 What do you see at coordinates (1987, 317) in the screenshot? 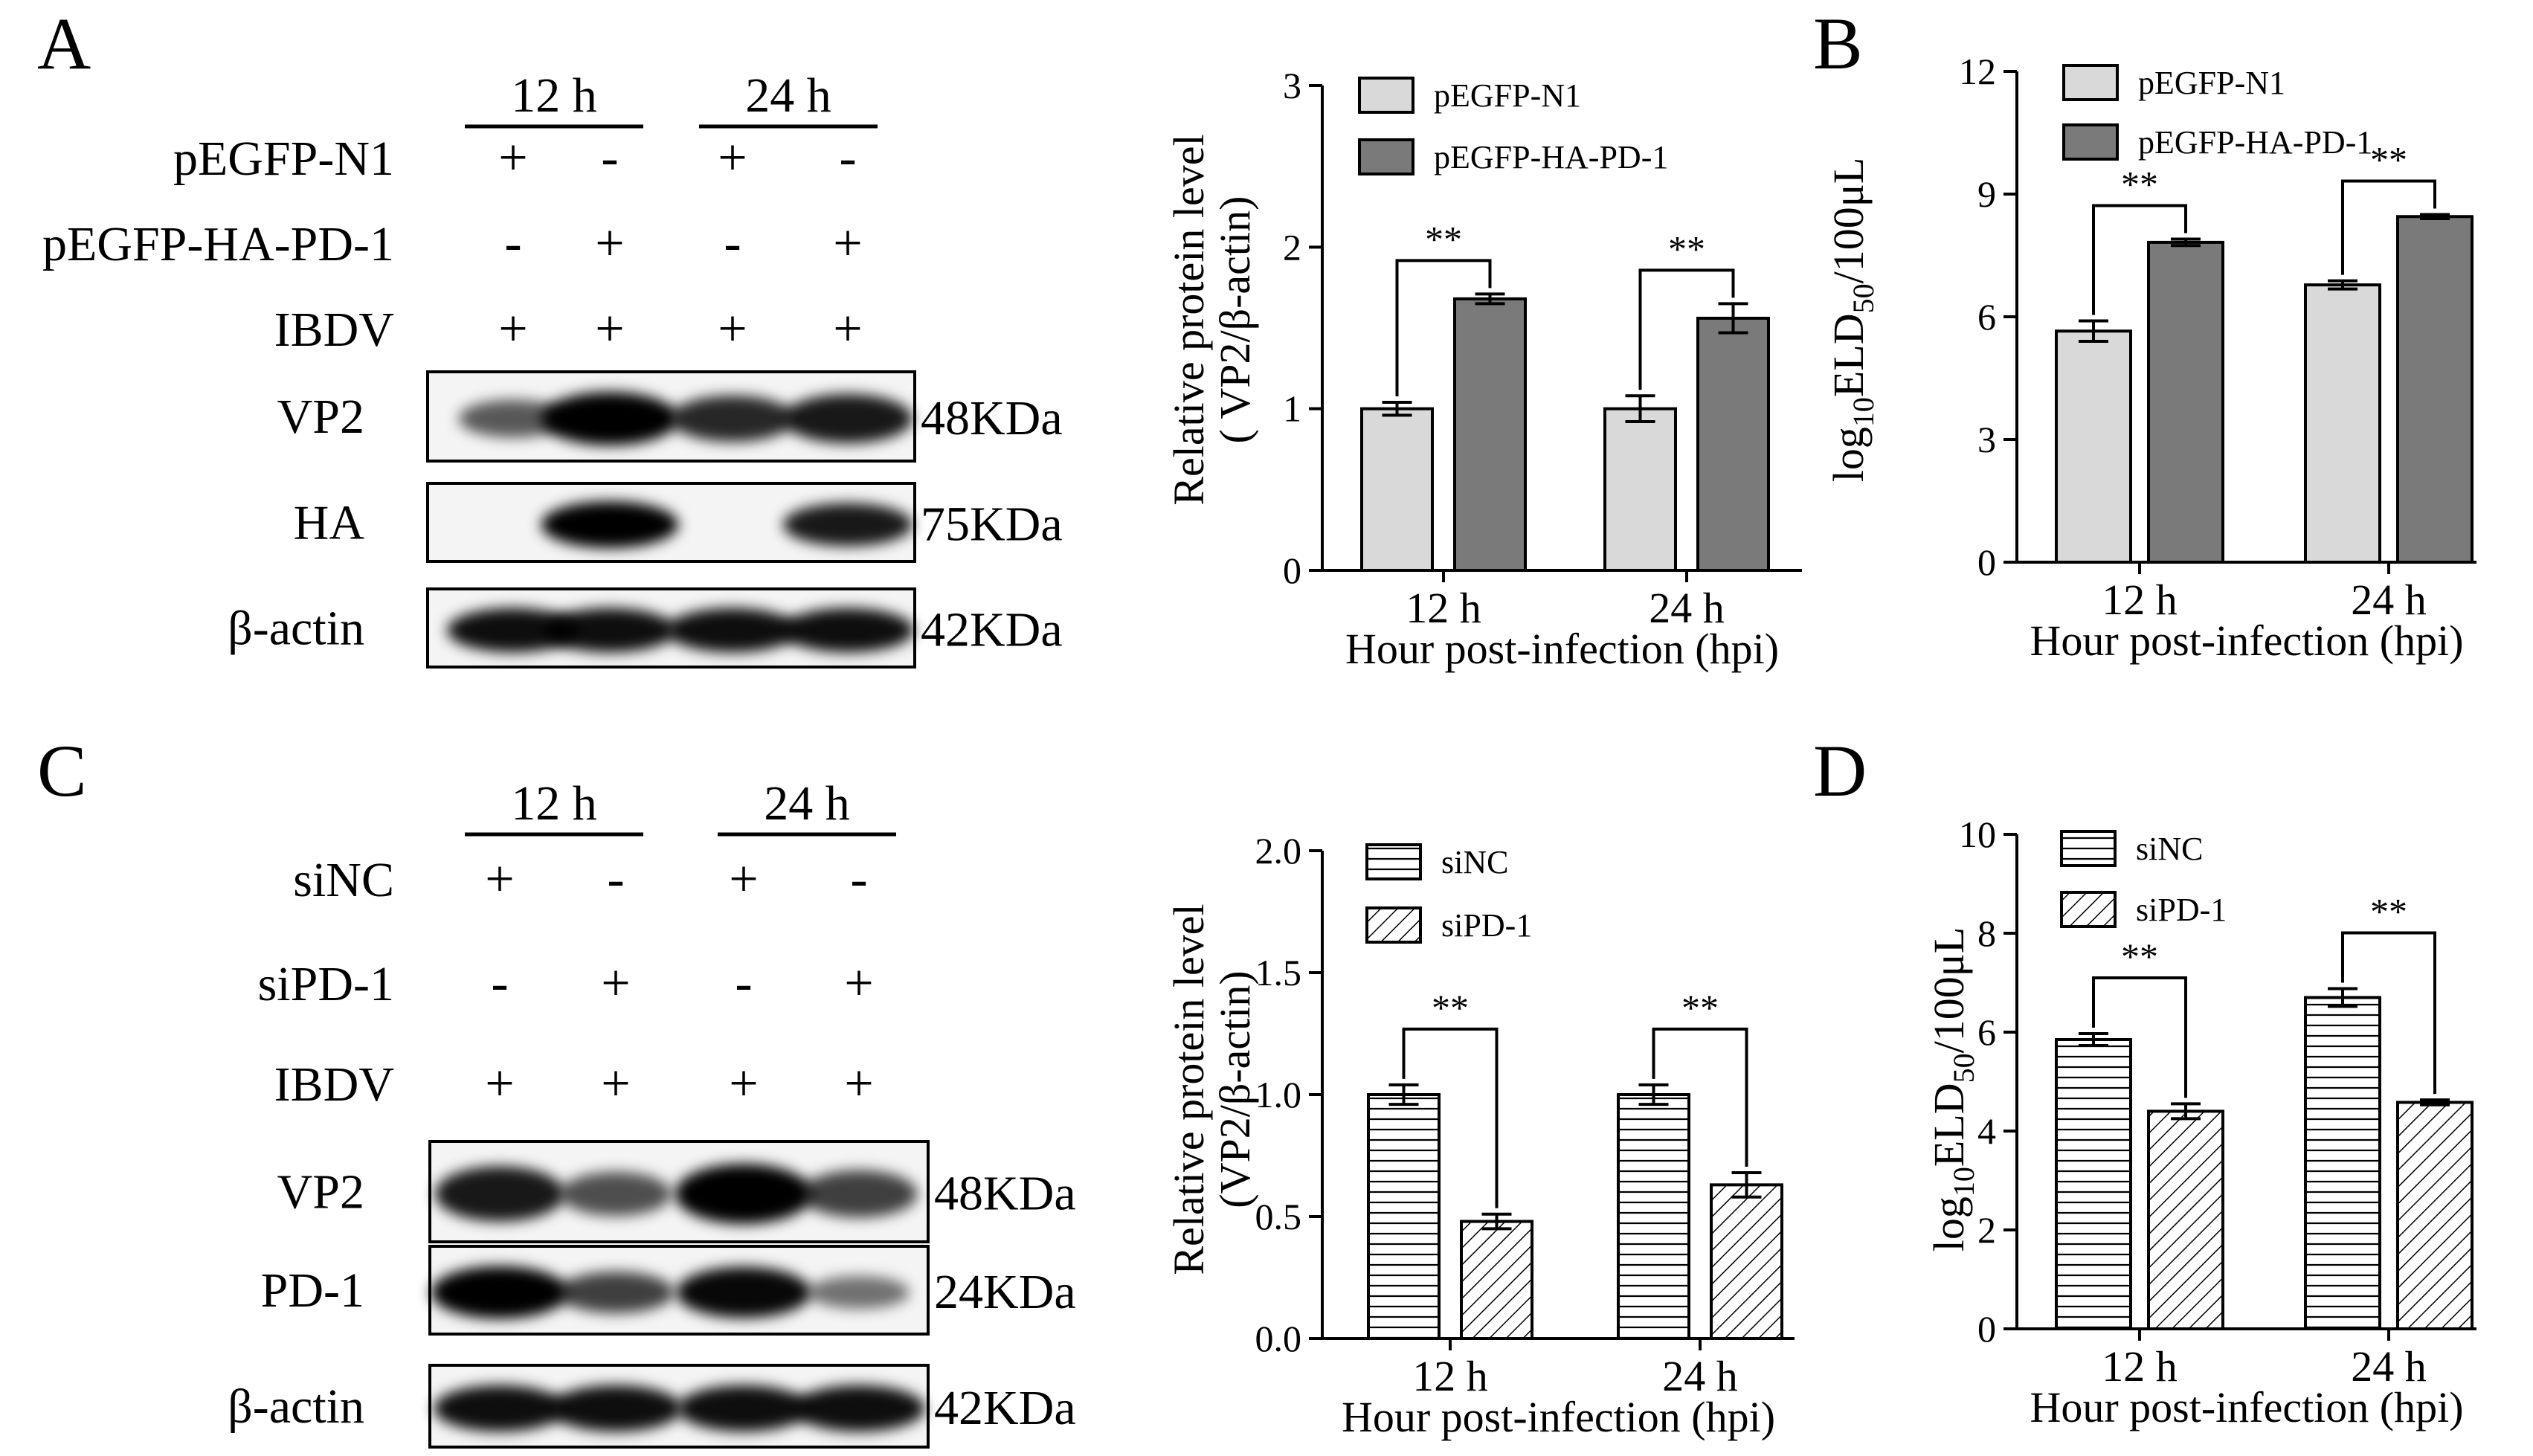
I see `y-tick-label: 6` at bounding box center [1987, 317].